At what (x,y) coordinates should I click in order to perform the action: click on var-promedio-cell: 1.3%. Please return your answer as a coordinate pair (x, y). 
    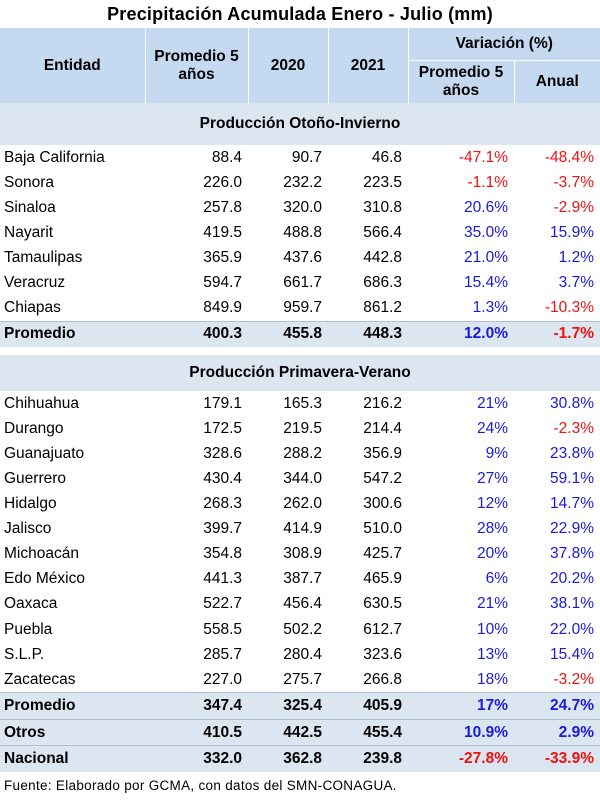
    Looking at the image, I should click on (490, 308).